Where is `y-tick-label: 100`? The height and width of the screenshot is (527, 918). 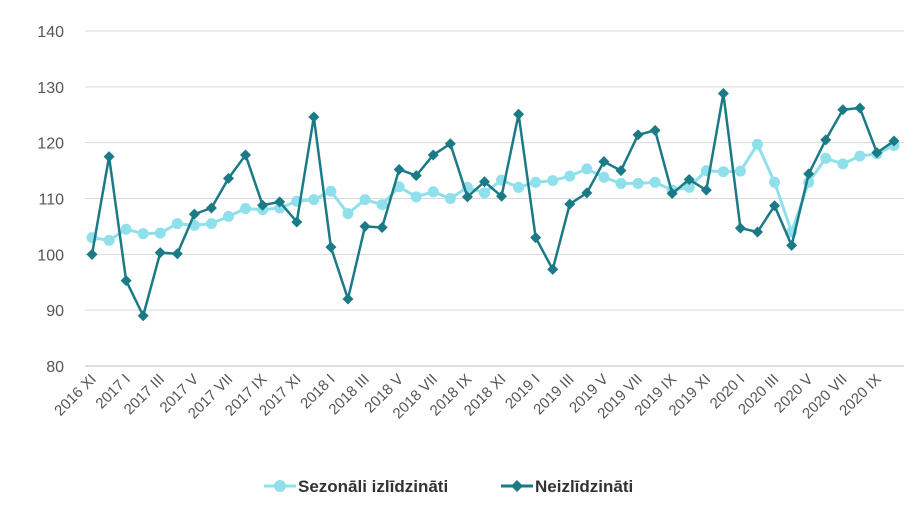
y-tick-label: 100 is located at coordinates (50, 255).